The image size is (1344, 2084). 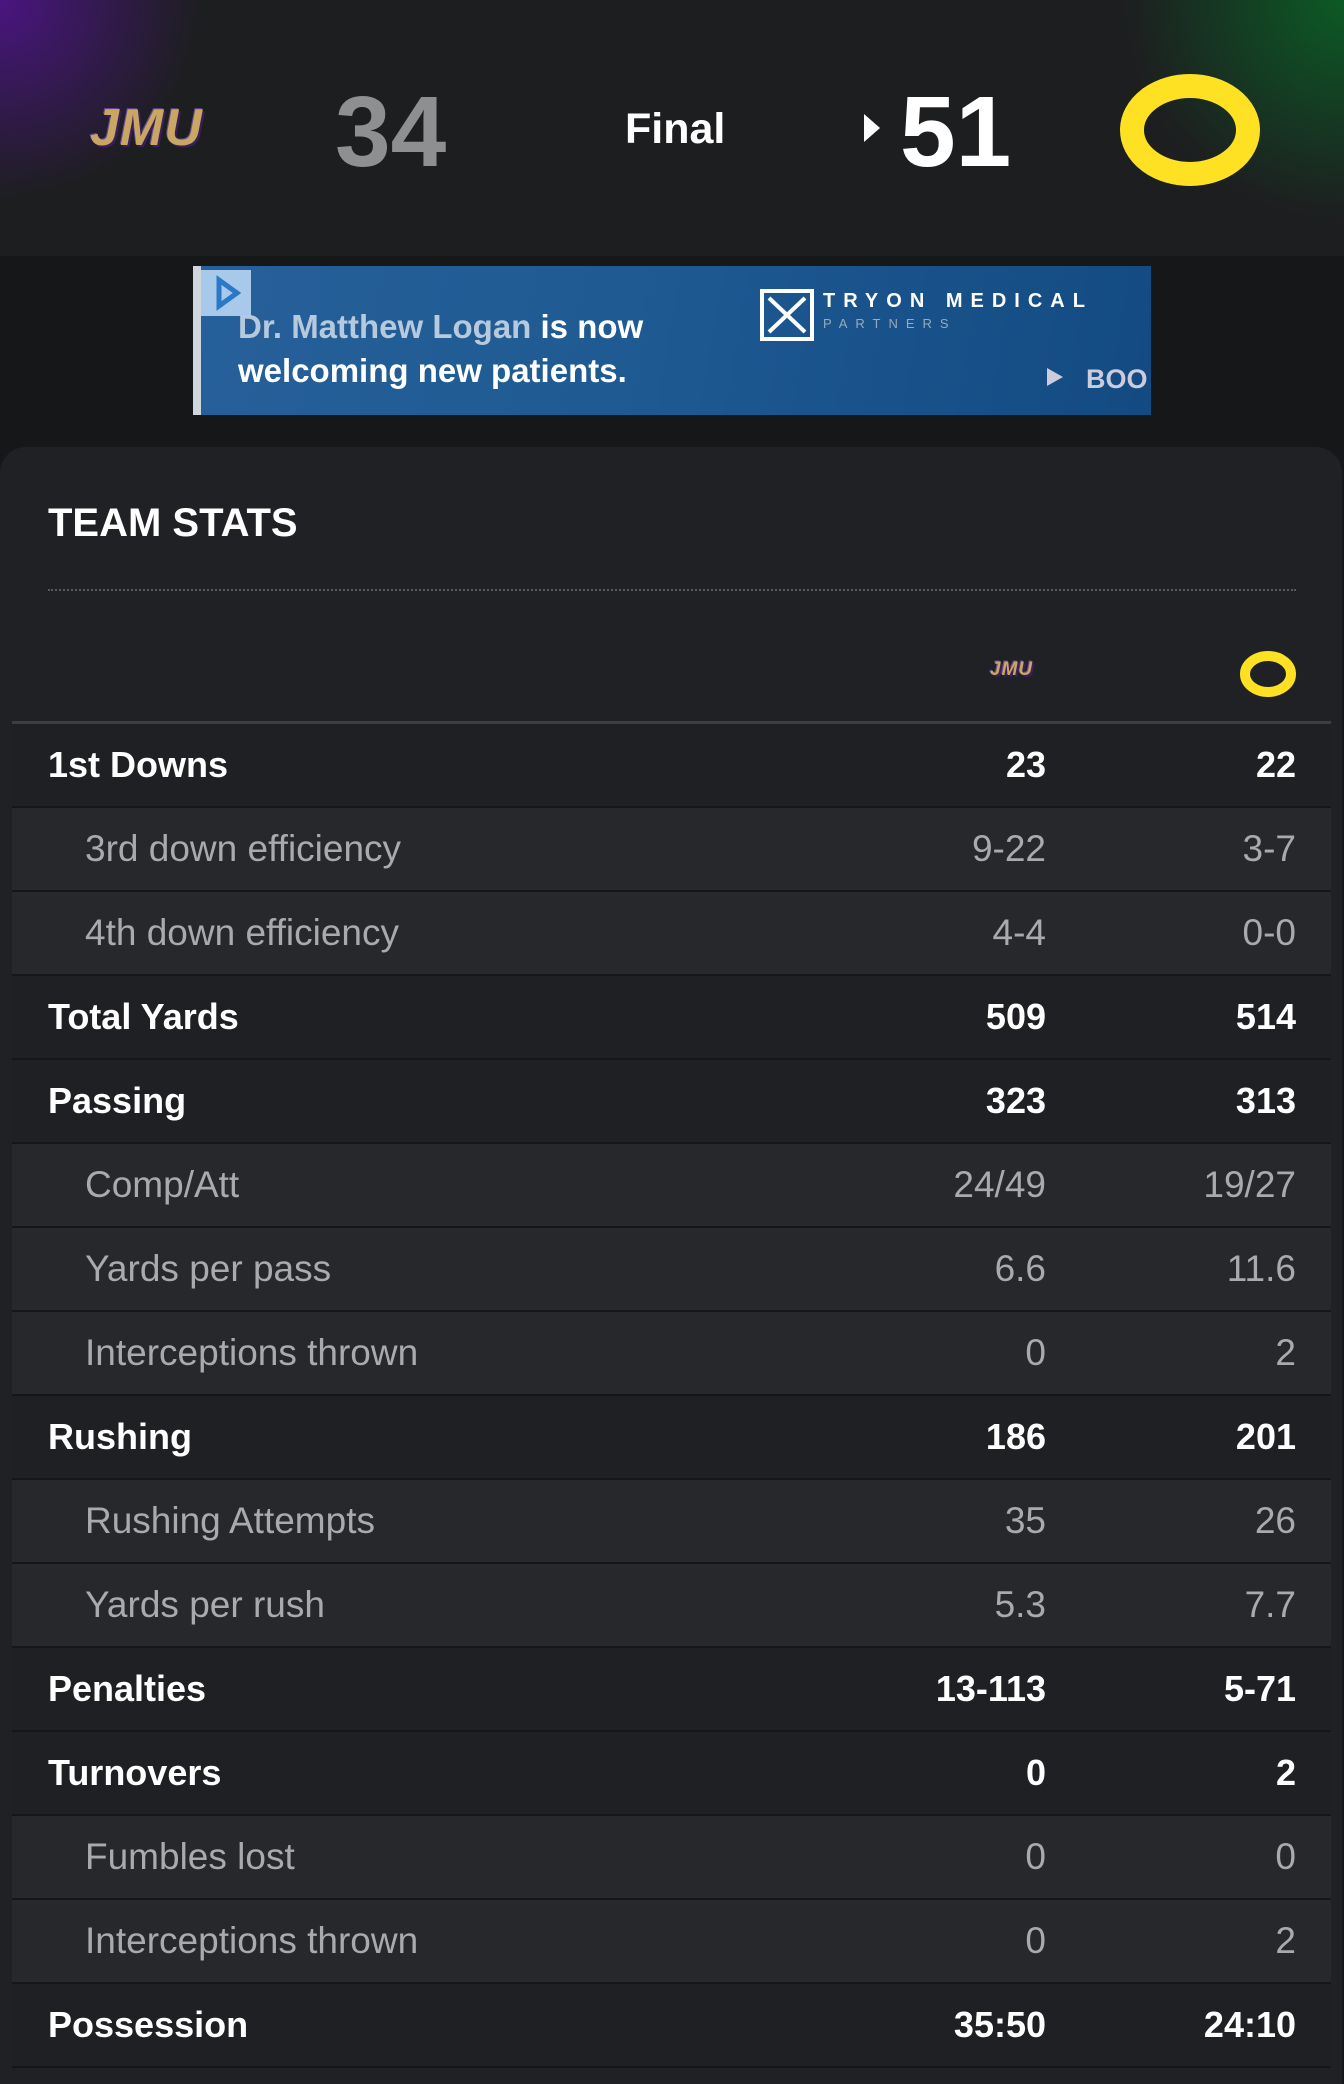 What do you see at coordinates (1012, 669) in the screenshot?
I see `away-col-logo: JMU` at bounding box center [1012, 669].